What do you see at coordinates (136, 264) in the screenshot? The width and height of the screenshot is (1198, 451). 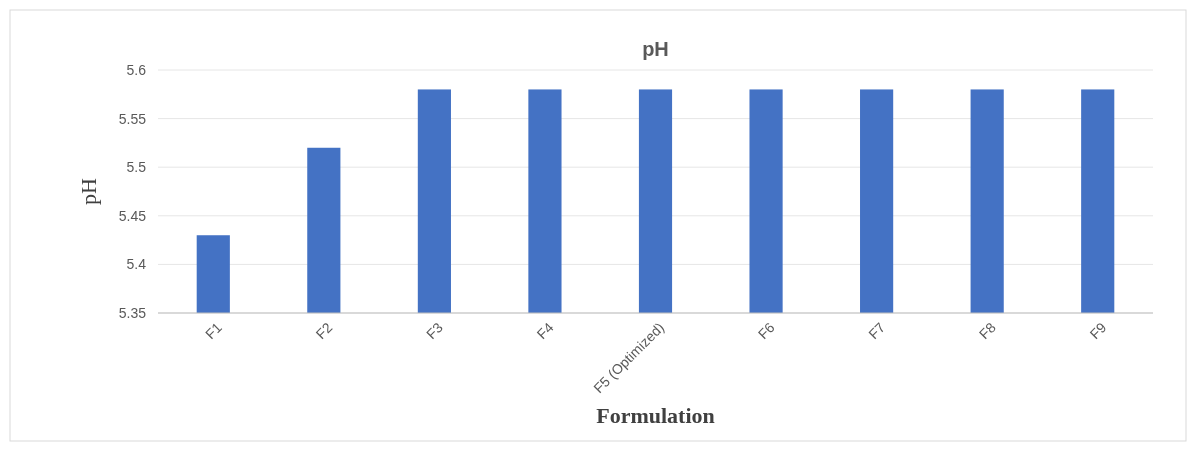 I see `y-tick-label: 5.4` at bounding box center [136, 264].